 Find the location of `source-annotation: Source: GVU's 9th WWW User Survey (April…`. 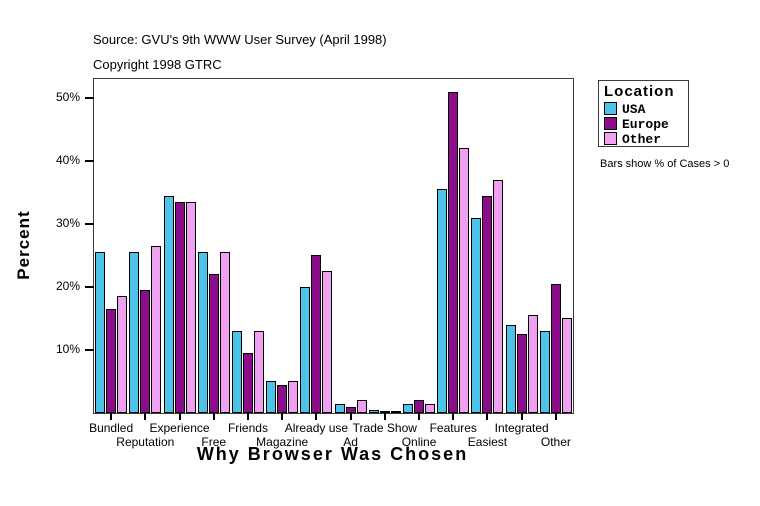

source-annotation: Source: GVU's 9th WWW User Survey (April… is located at coordinates (240, 39).